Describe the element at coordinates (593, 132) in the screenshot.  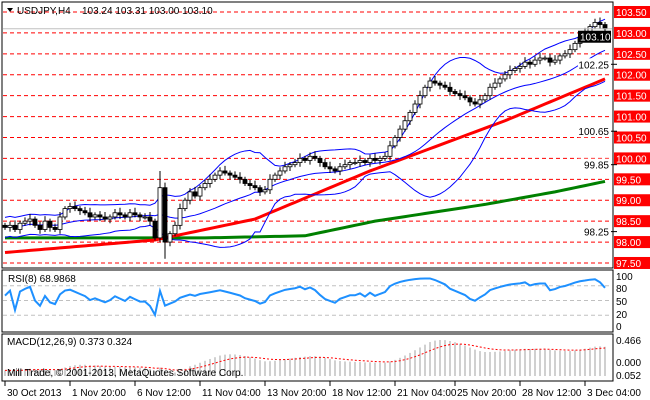
I see `price-tick-label: 100.65` at that location.